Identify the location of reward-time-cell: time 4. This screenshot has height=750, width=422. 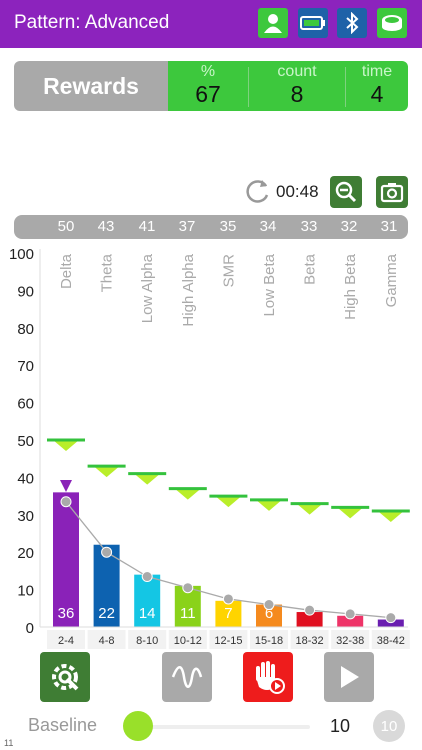
(377, 86).